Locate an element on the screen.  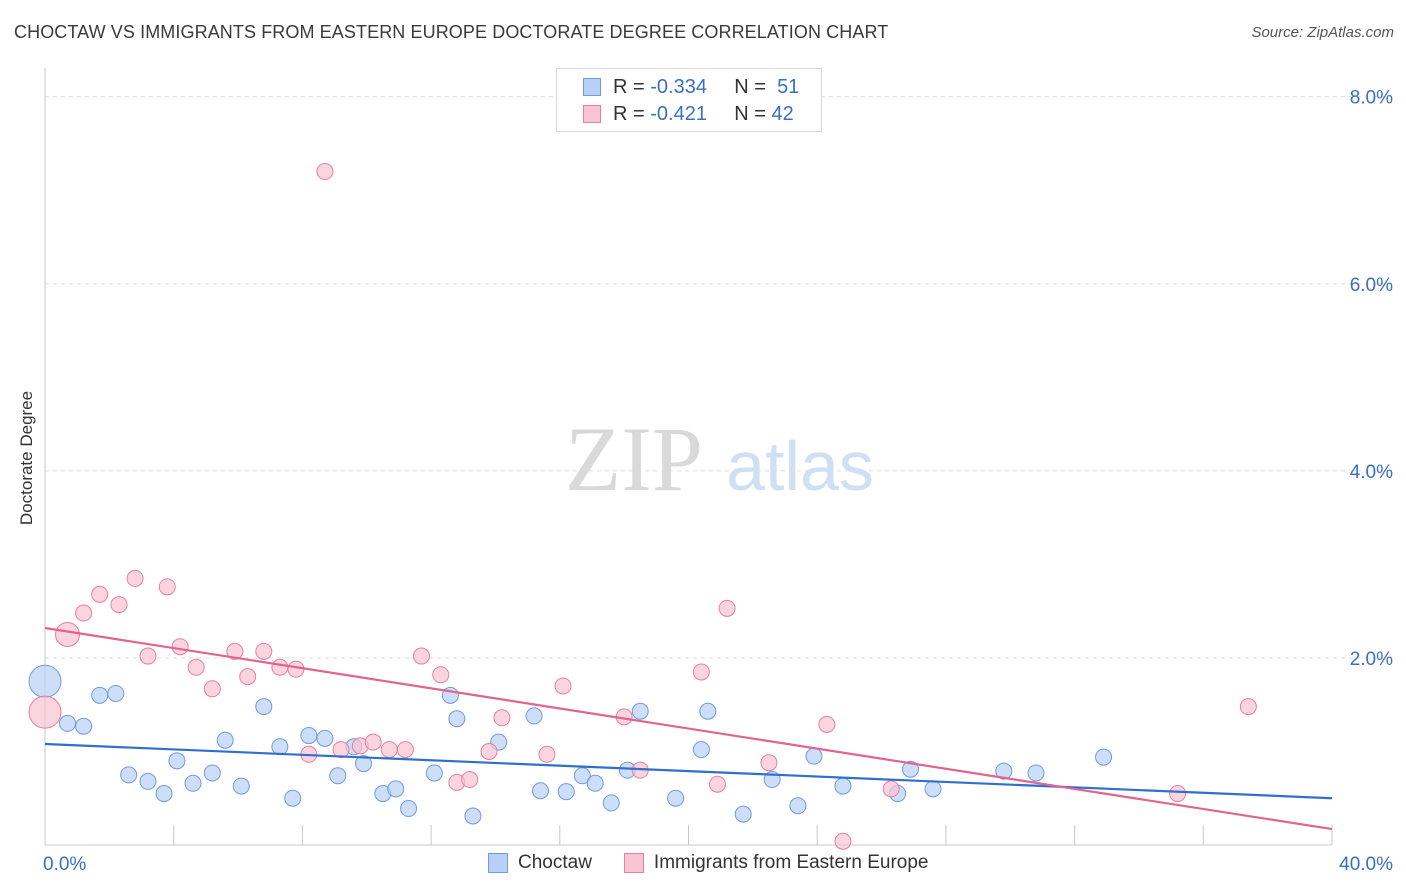
legend-row-choctaw: R = -0.334 N = 51 is located at coordinates (691, 87).